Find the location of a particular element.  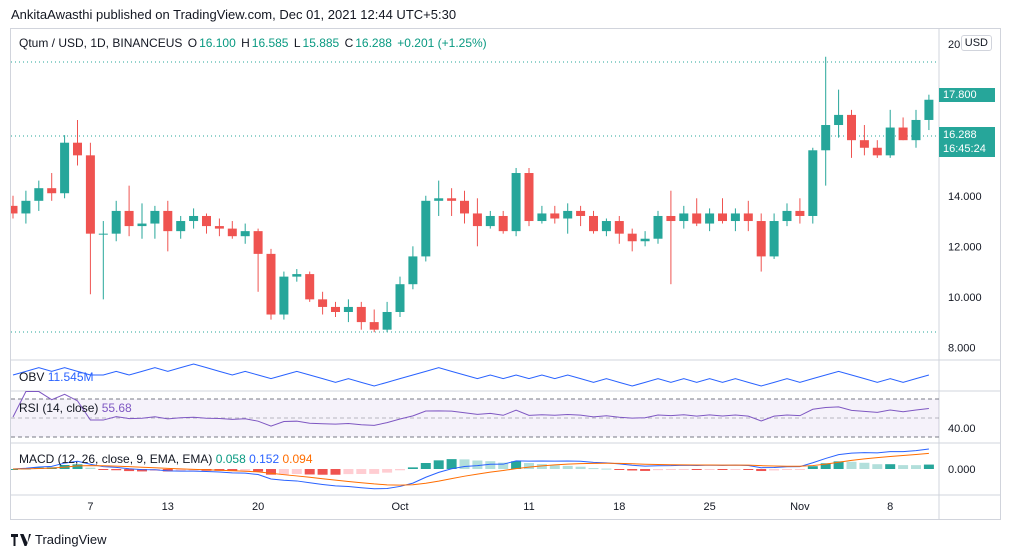

bar-countdown: 16:45:24 is located at coordinates (964, 149).